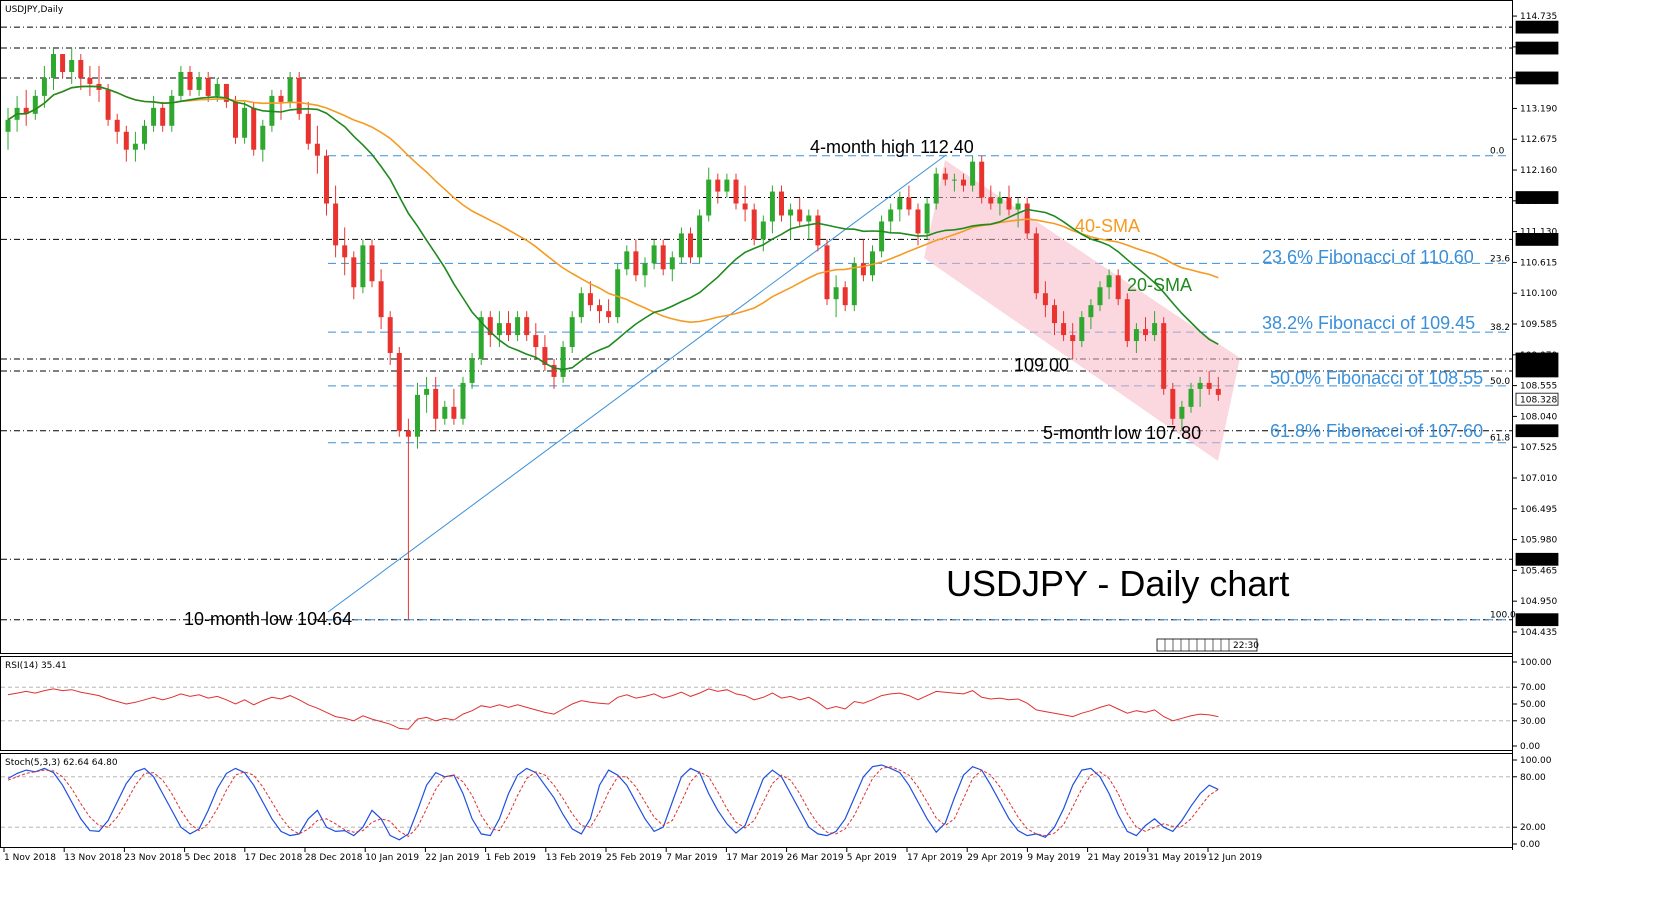 The width and height of the screenshot is (1662, 919). I want to click on time-tick-label: 26 Mar 2019, so click(815, 858).